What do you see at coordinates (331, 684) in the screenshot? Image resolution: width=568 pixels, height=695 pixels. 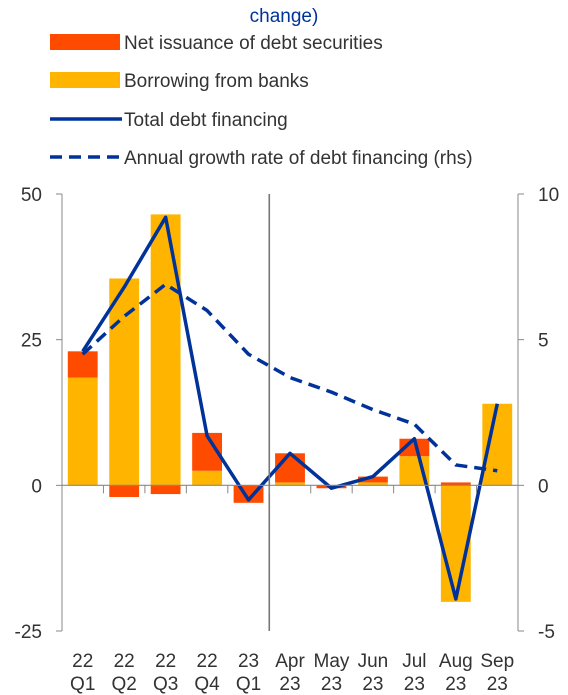 I see `x-tick-label-6-bottom: 23` at bounding box center [331, 684].